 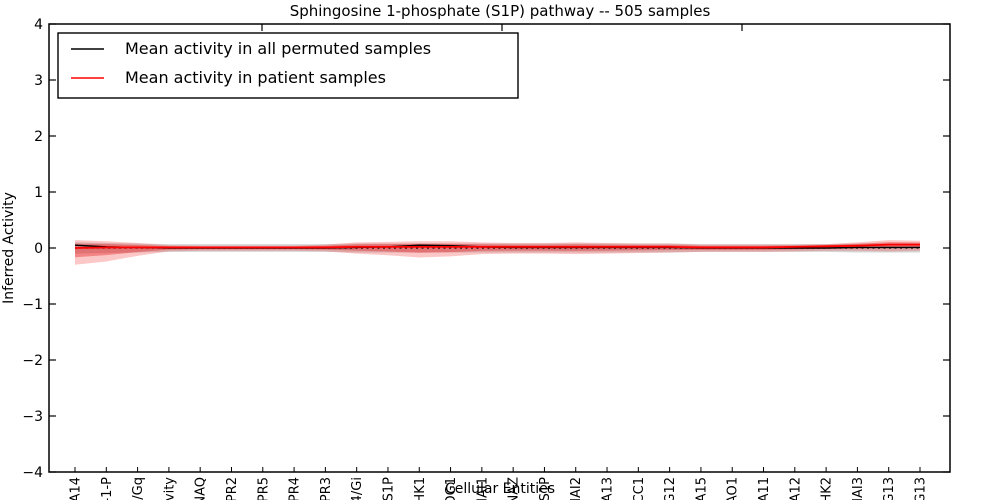 I want to click on x-tick-label: GNA15, so click(x=701, y=488).